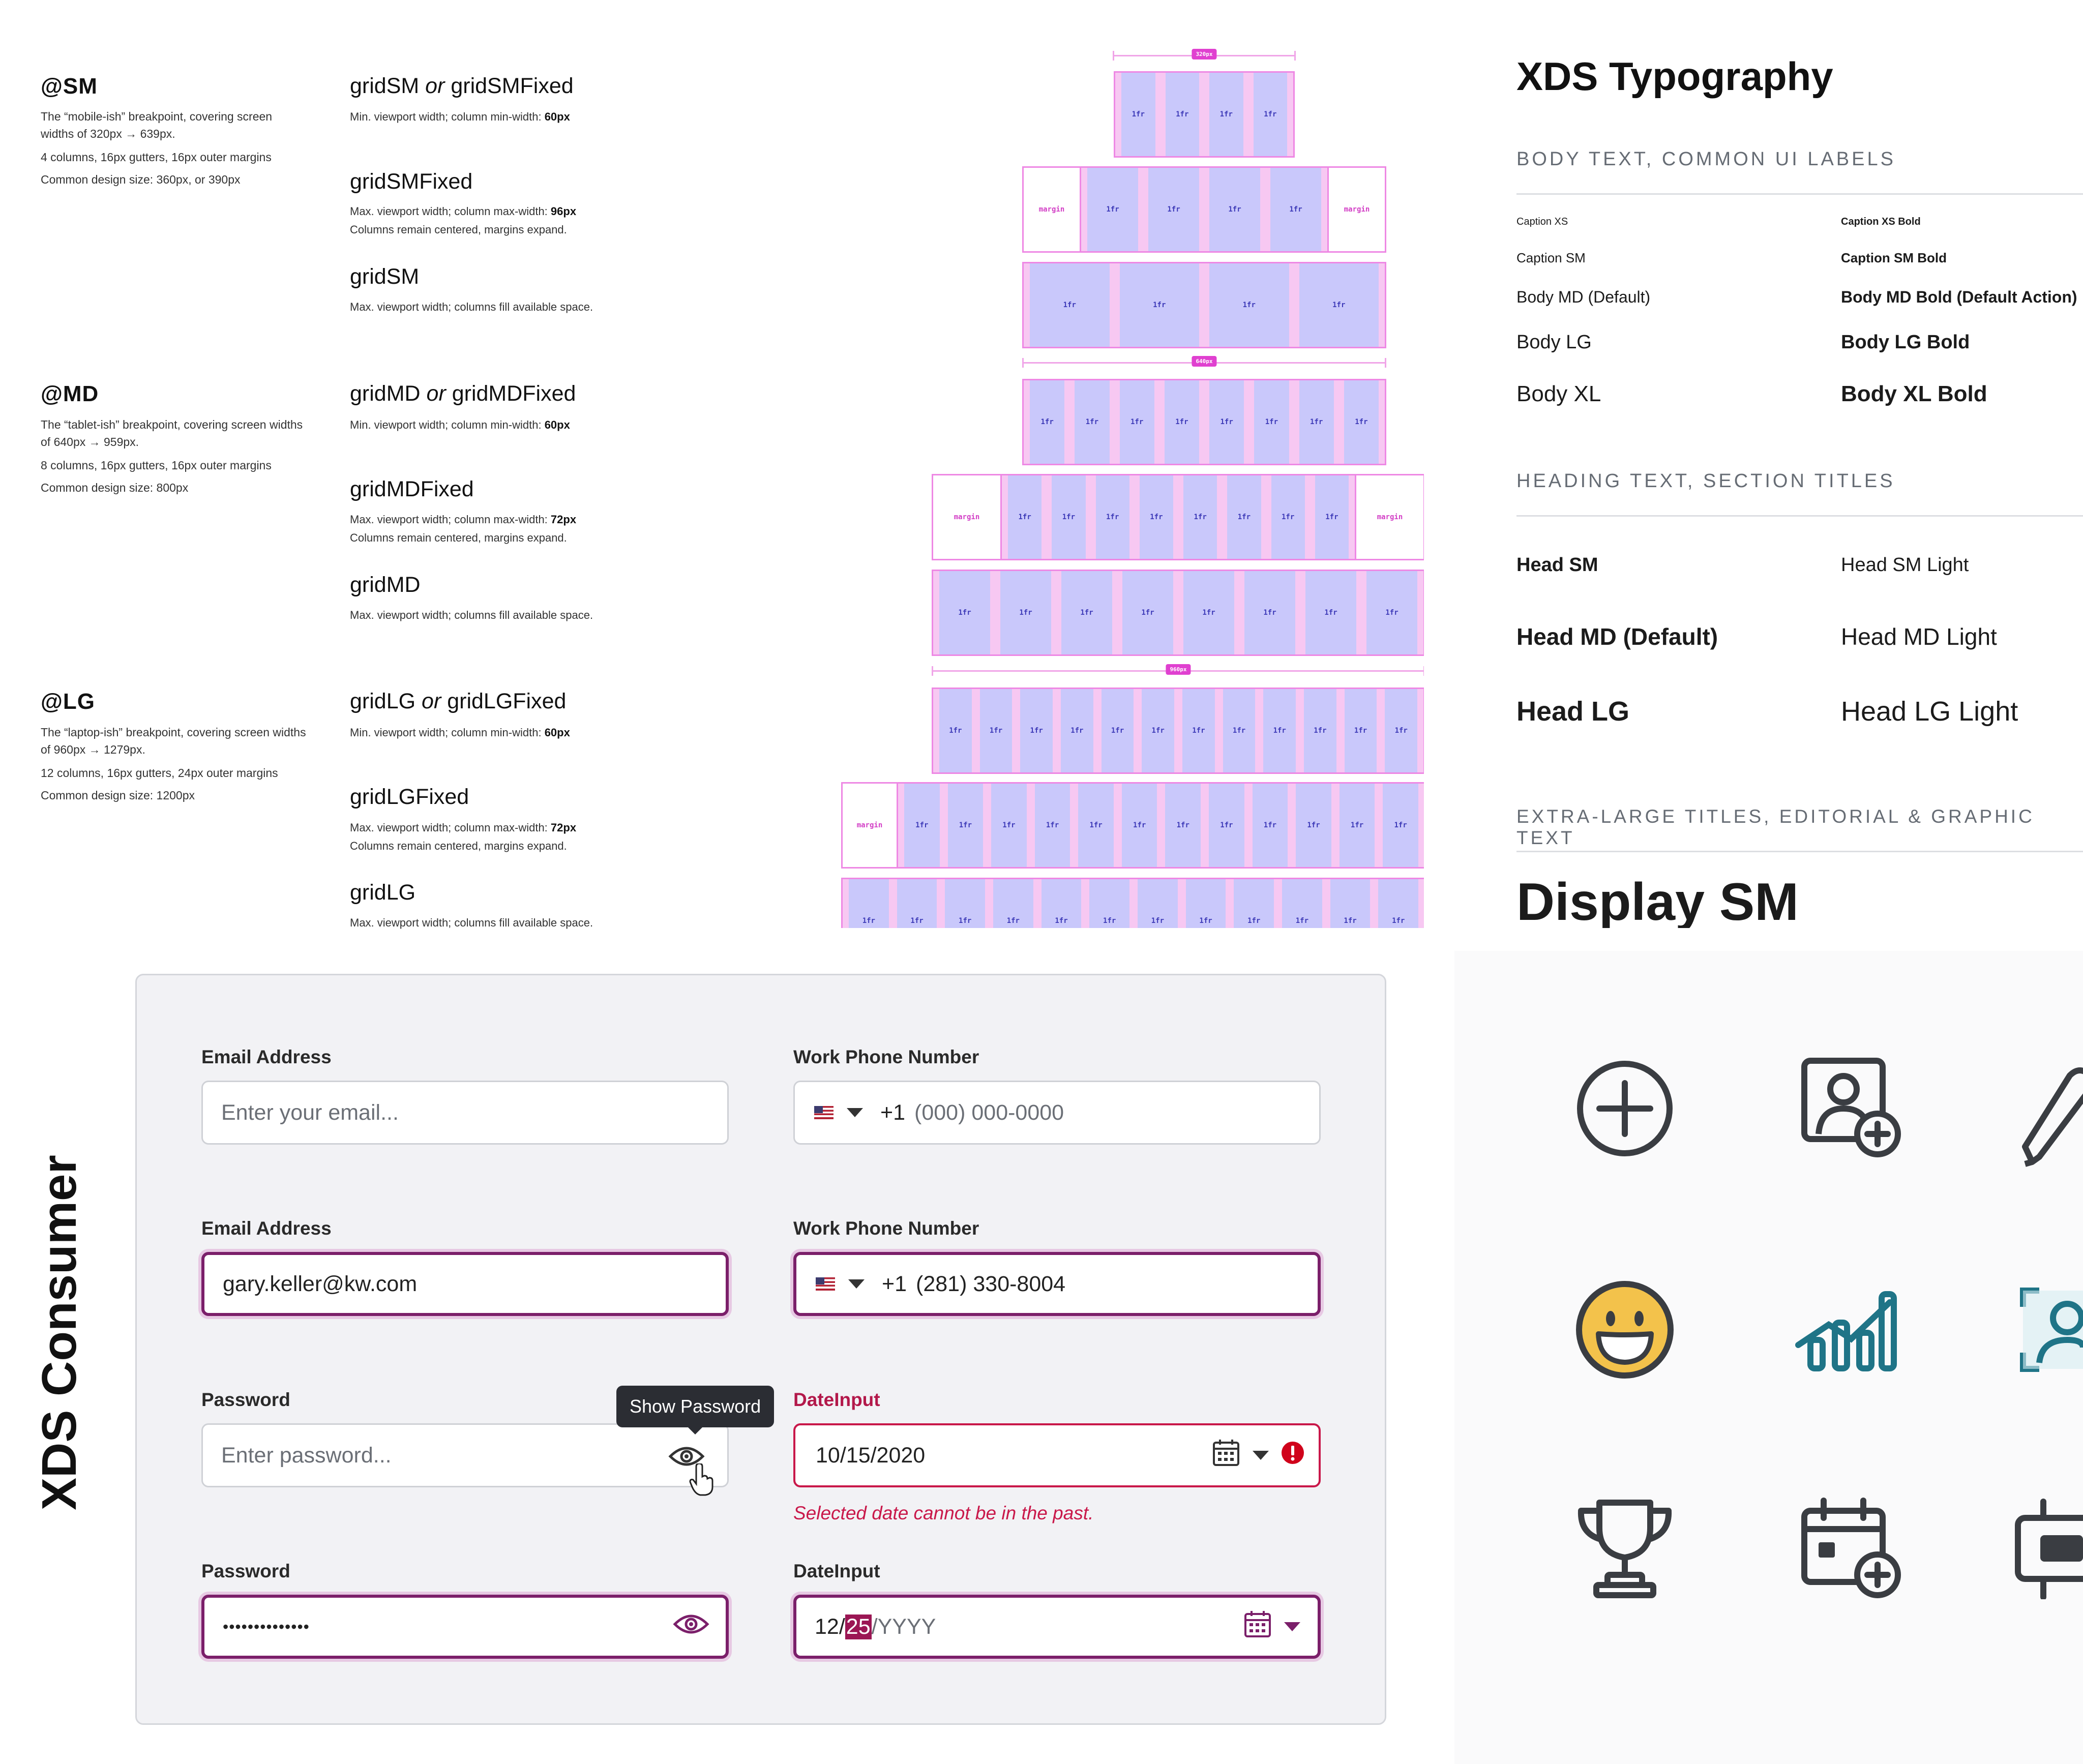 The width and height of the screenshot is (2083, 1764). I want to click on bp-line: widths of 320px → 639px., so click(108, 133).